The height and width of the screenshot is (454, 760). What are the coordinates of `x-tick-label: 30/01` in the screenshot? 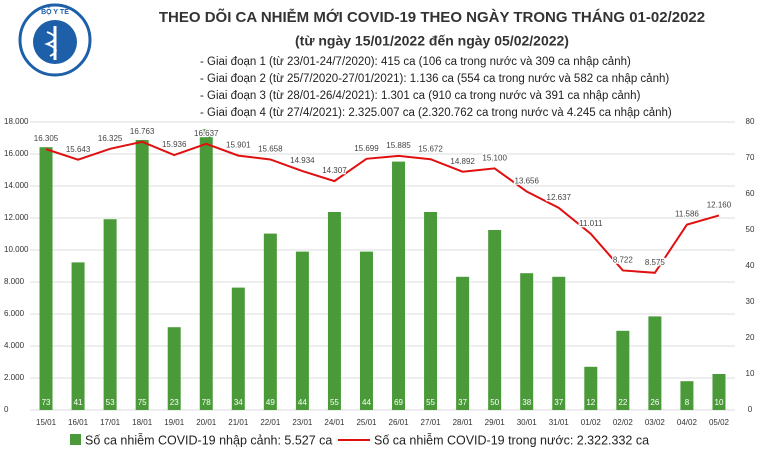 It's located at (527, 422).